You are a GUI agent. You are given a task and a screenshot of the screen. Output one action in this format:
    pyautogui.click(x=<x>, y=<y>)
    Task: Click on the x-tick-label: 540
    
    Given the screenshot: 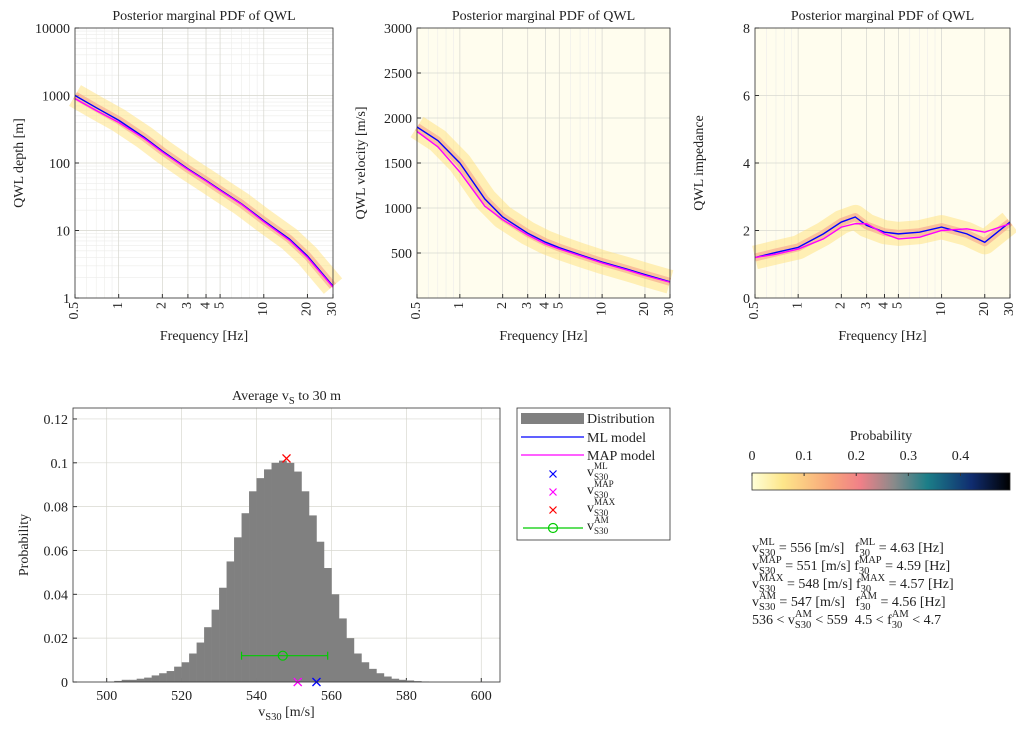 What is the action you would take?
    pyautogui.click(x=256, y=696)
    